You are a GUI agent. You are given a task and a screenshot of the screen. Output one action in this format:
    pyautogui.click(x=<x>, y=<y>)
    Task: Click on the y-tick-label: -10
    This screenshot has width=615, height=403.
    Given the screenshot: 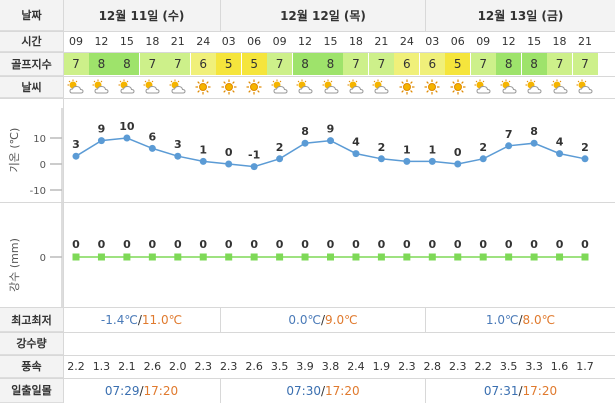 What is the action you would take?
    pyautogui.click(x=38, y=191)
    